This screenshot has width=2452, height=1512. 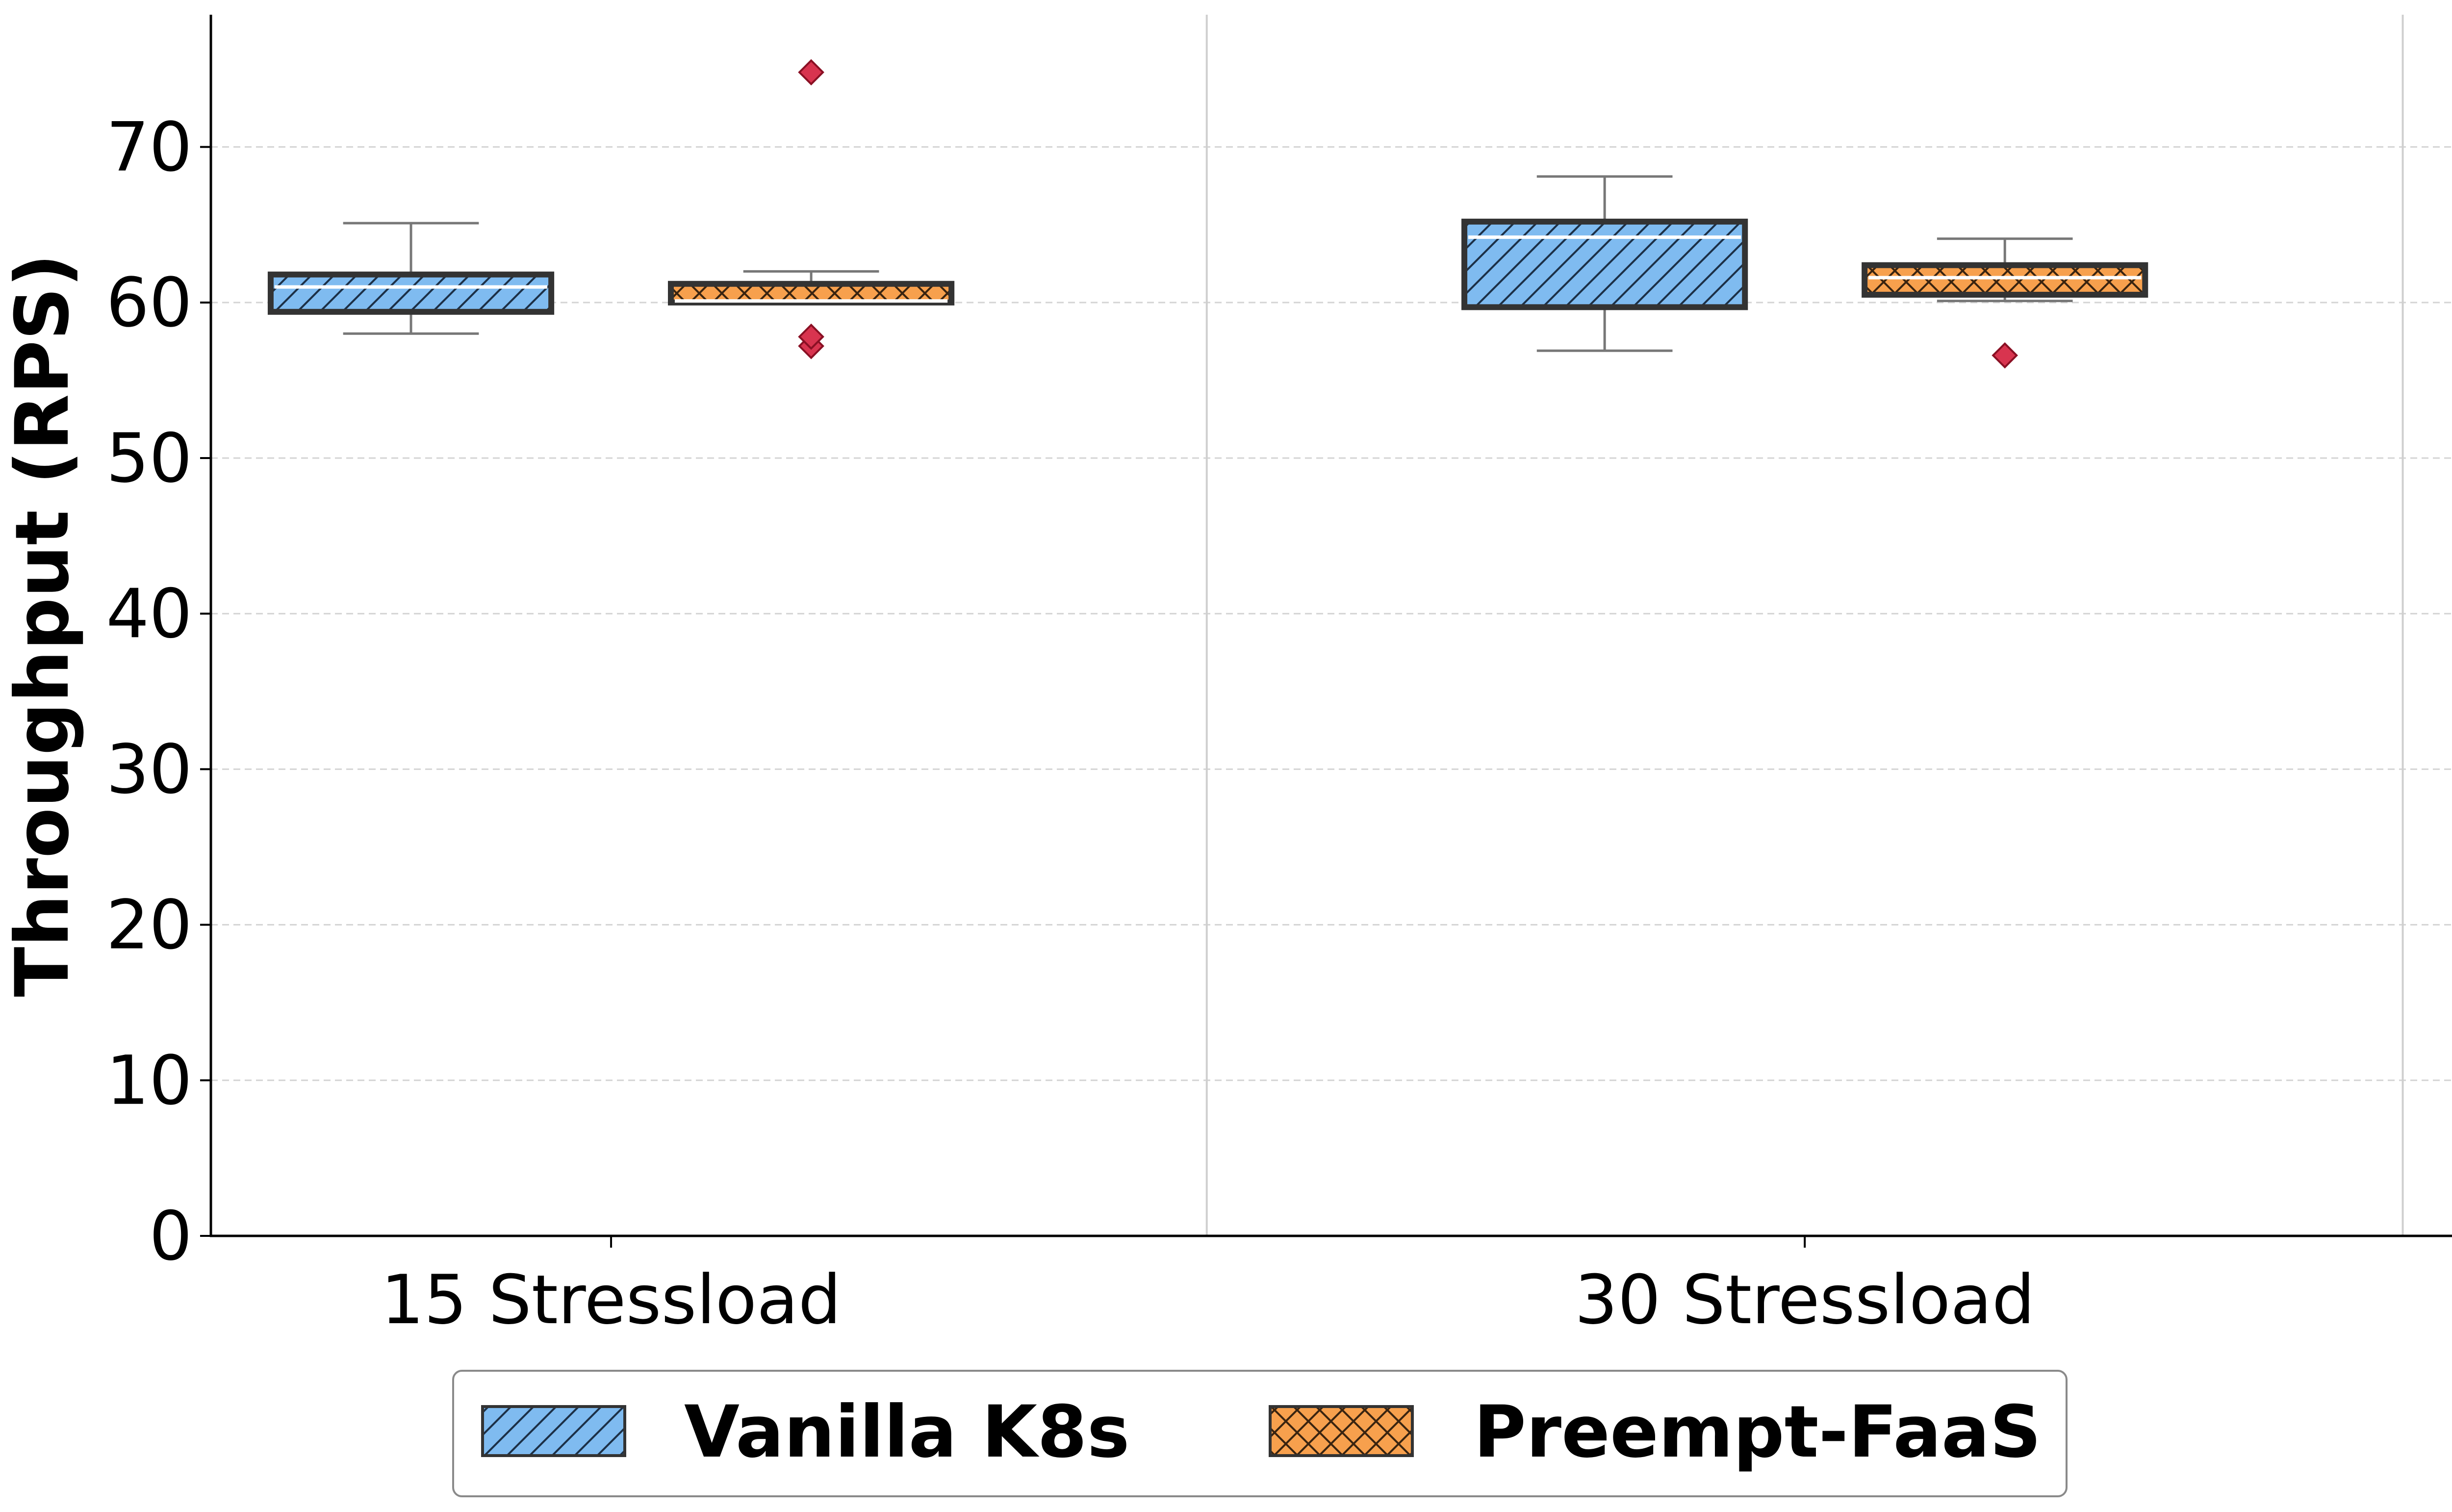 I want to click on y-tick-label: 50, so click(x=149, y=459).